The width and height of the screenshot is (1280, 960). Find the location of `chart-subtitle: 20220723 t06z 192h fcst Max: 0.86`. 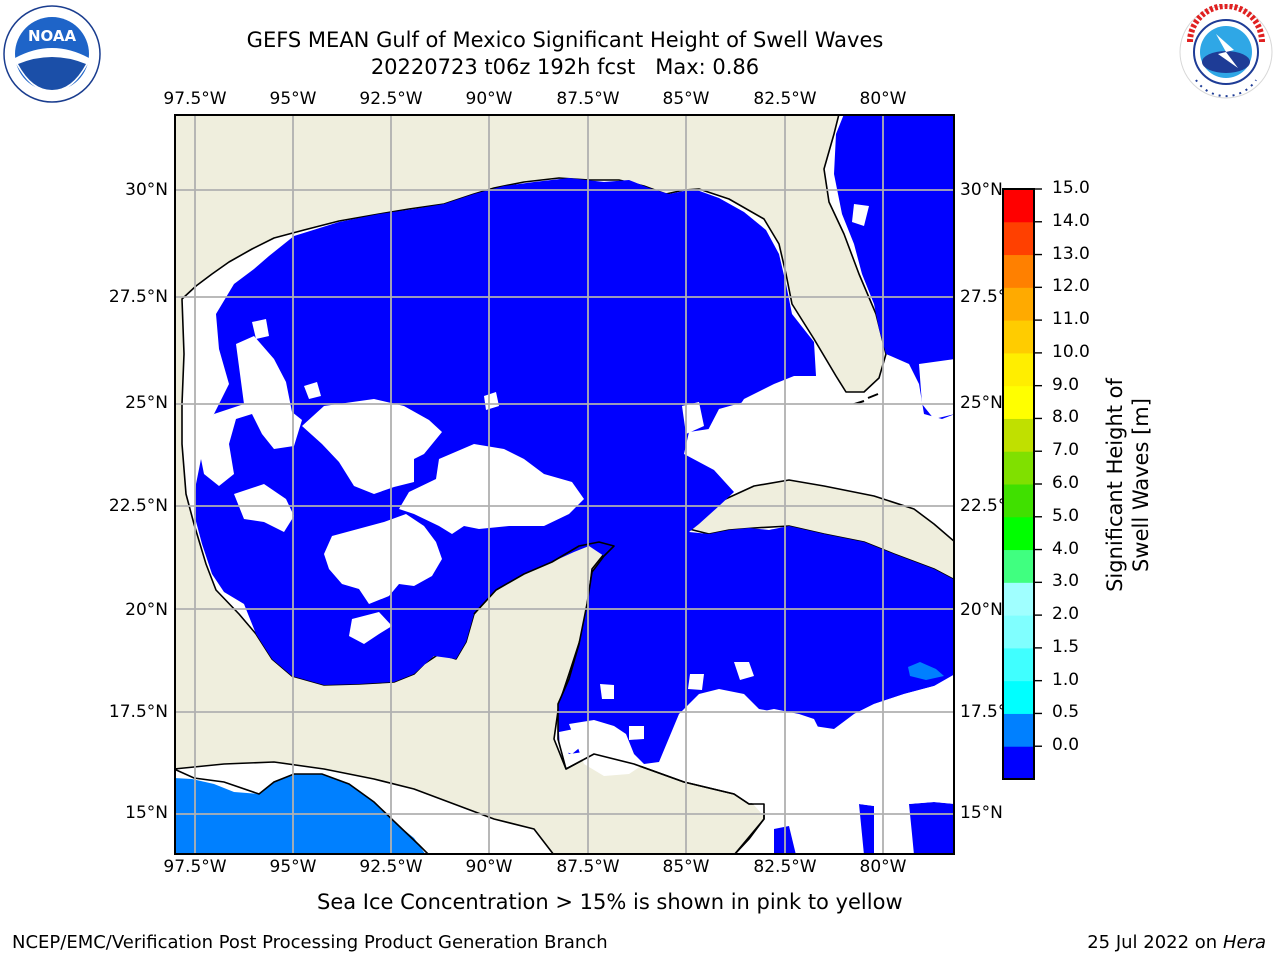

chart-subtitle: 20220723 t06z 192h fcst Max: 0.86 is located at coordinates (565, 67).